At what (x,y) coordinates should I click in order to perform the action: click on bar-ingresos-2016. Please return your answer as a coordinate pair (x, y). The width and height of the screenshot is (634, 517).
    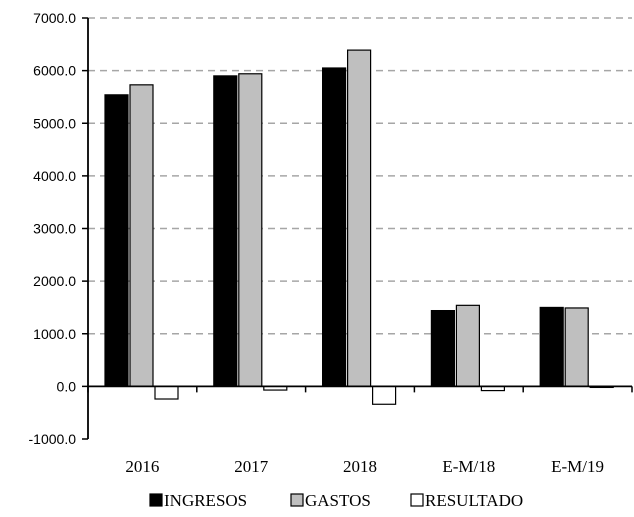
    Looking at the image, I should click on (116, 240).